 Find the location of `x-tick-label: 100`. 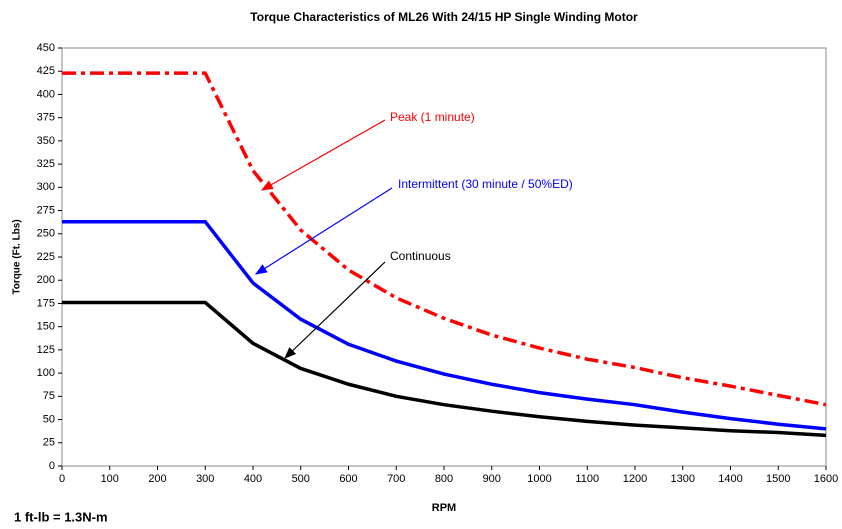

x-tick-label: 100 is located at coordinates (110, 479).